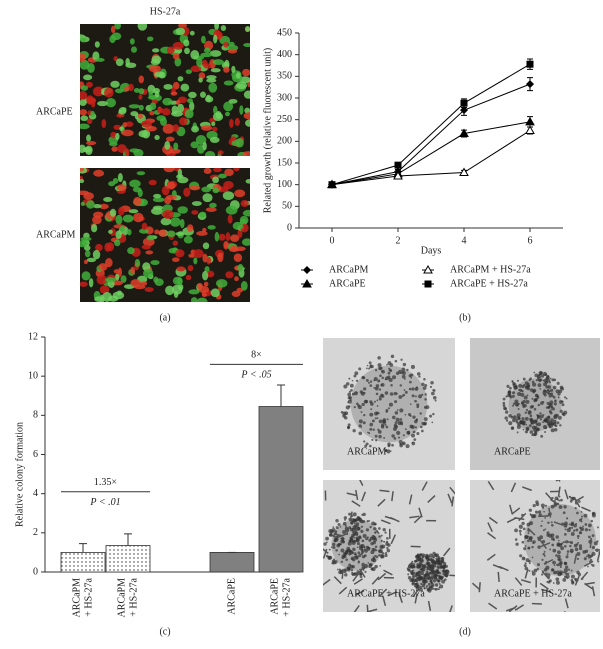 The image size is (603, 649). I want to click on marker, so click(398, 165).